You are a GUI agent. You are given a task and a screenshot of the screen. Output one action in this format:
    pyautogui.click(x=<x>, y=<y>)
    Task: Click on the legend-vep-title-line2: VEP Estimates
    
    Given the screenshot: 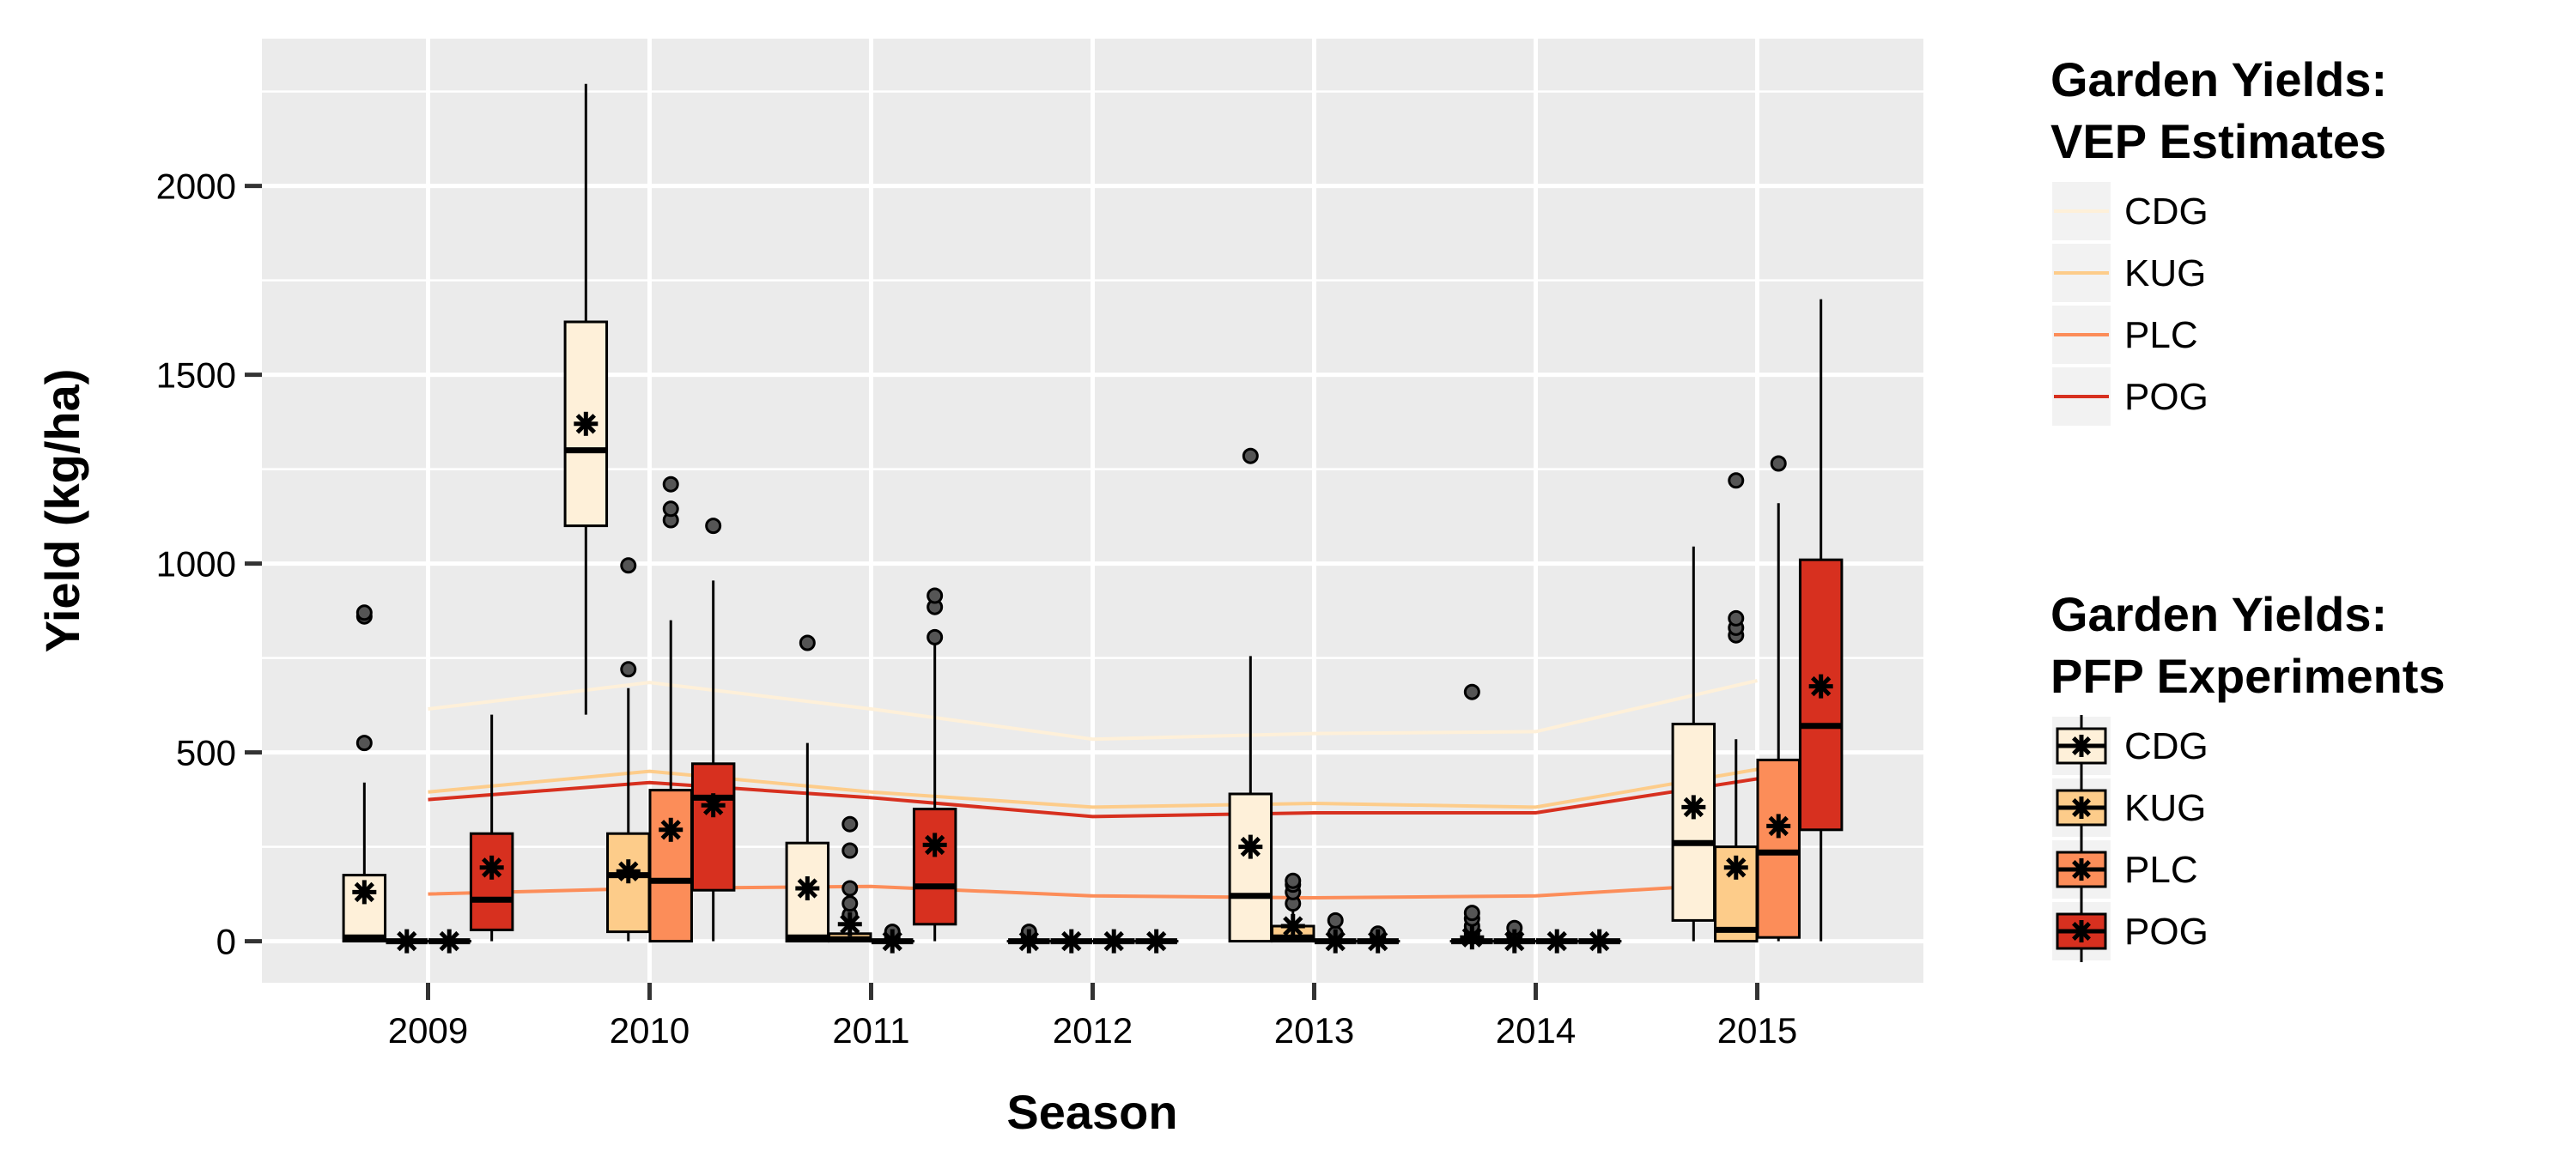 What is the action you would take?
    pyautogui.click(x=2218, y=141)
    